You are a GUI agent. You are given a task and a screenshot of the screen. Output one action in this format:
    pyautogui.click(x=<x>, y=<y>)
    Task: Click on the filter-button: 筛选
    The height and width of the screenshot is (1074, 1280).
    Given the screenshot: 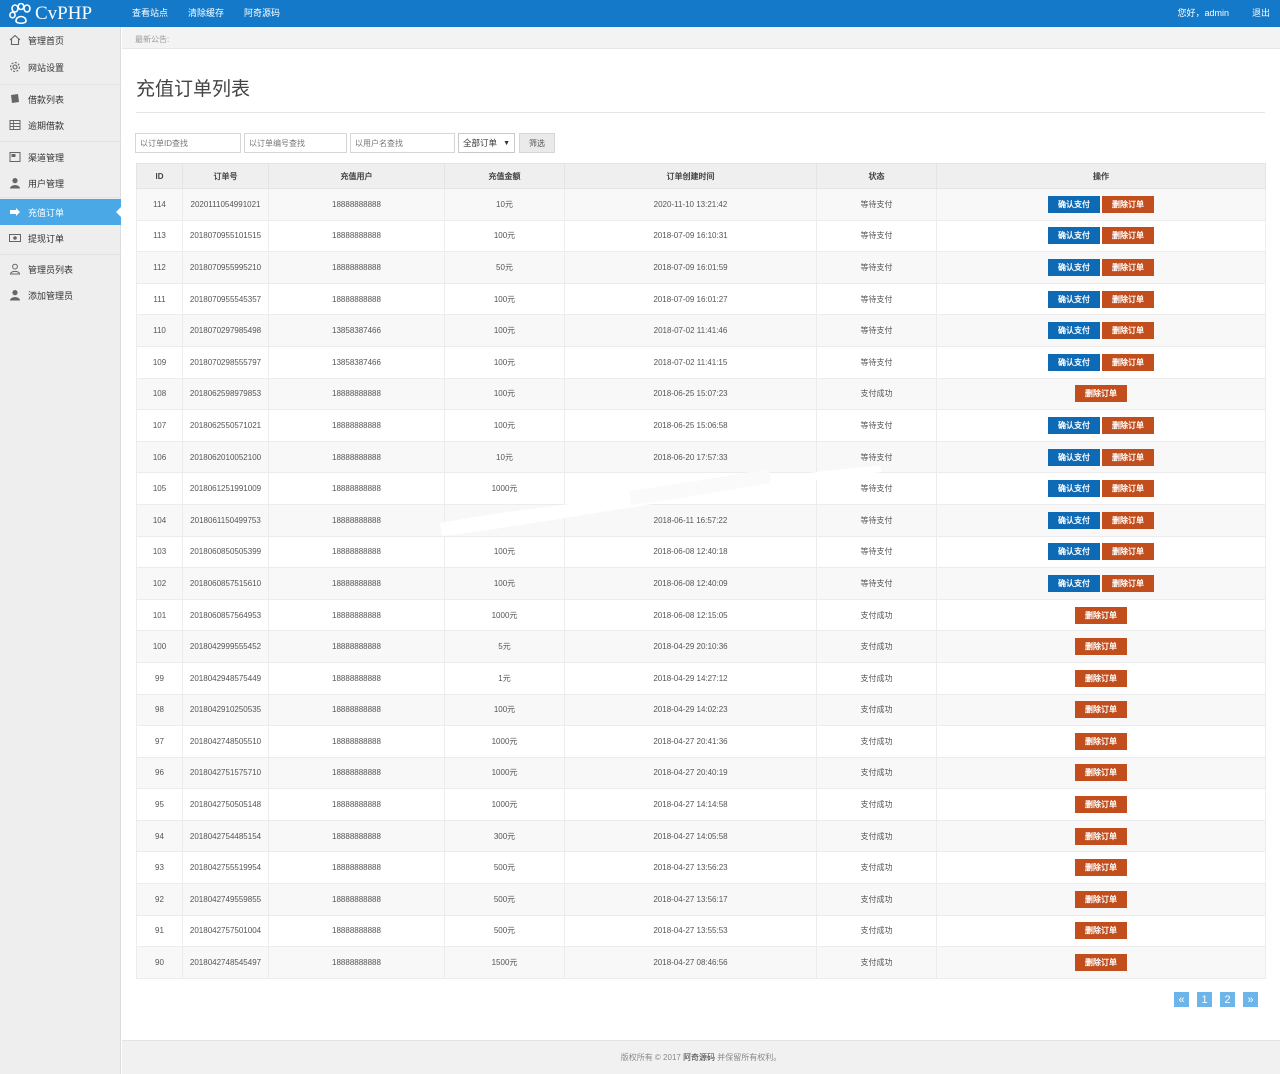 What is the action you would take?
    pyautogui.click(x=537, y=143)
    